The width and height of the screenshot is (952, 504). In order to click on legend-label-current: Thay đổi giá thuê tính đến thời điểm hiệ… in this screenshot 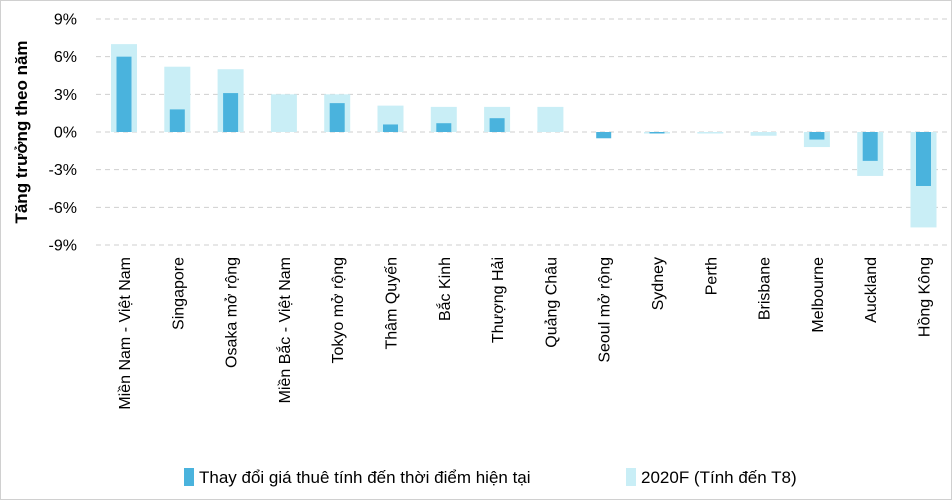, I will do `click(365, 477)`.